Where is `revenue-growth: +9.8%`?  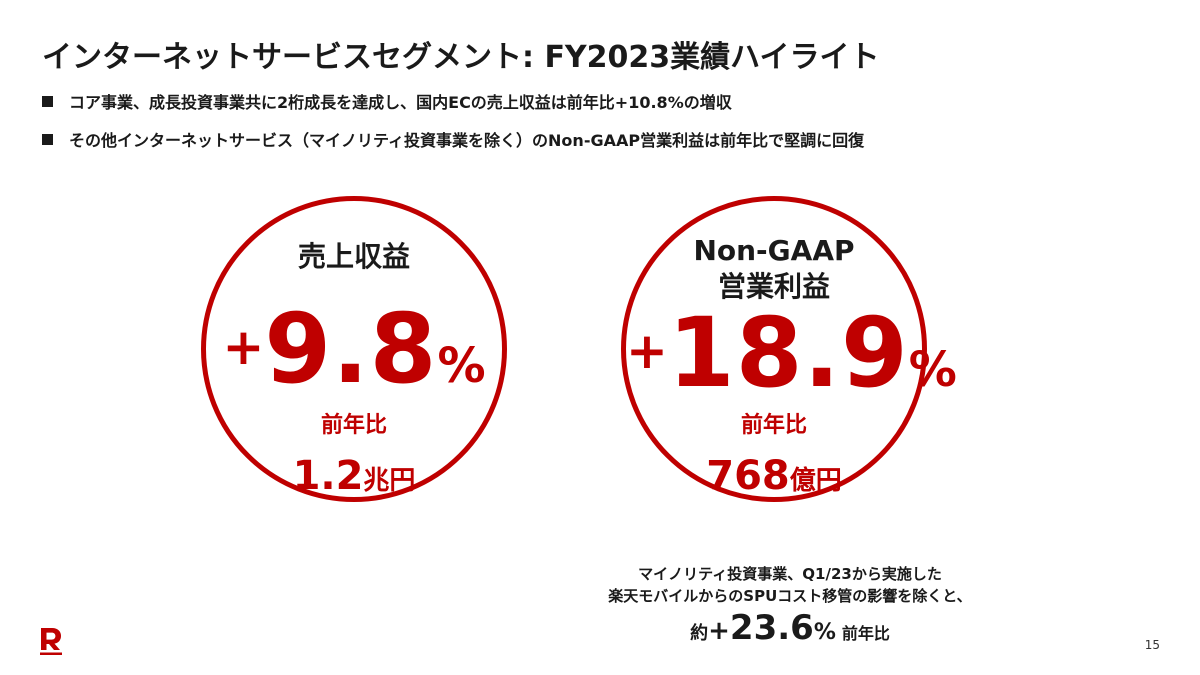
revenue-growth: +9.8% is located at coordinates (354, 349).